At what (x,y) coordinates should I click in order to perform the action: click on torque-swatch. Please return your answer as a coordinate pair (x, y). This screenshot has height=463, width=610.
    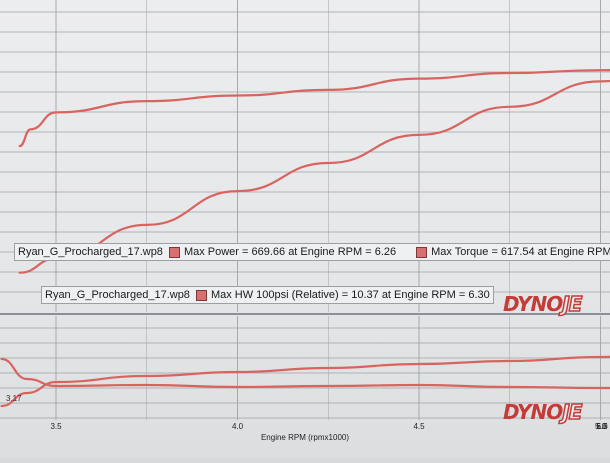
    Looking at the image, I should click on (422, 252).